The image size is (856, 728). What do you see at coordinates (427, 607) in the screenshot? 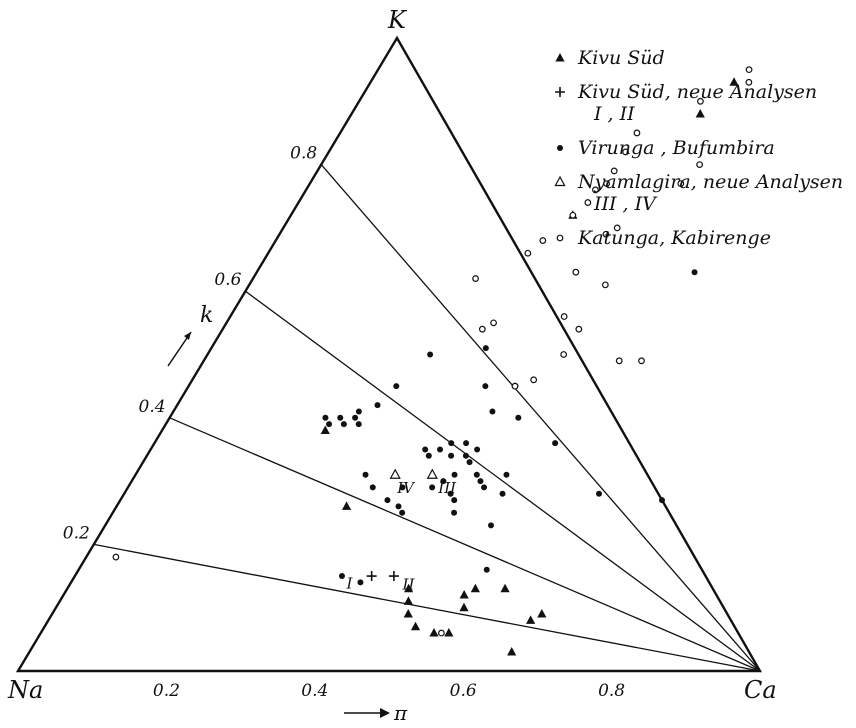
I see `k-guide-line-0.2` at bounding box center [427, 607].